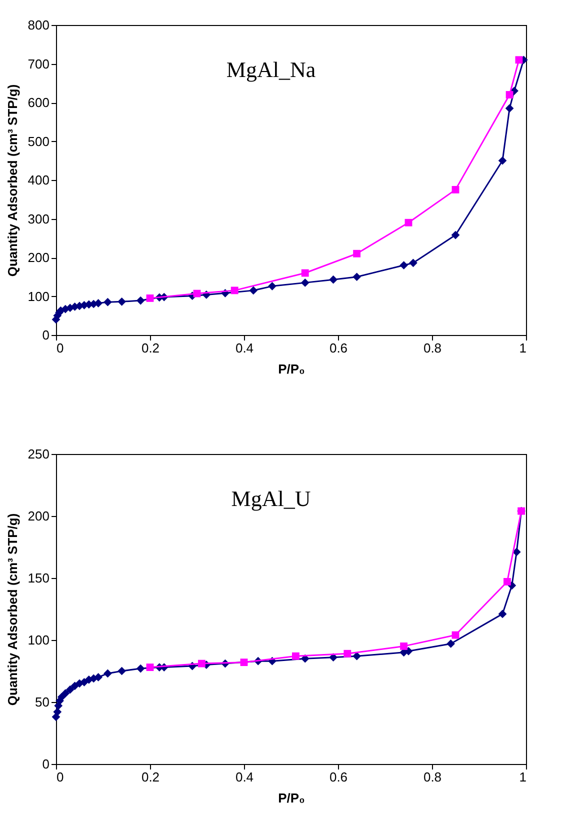  I want to click on y-tick-label: 600, so click(39, 102).